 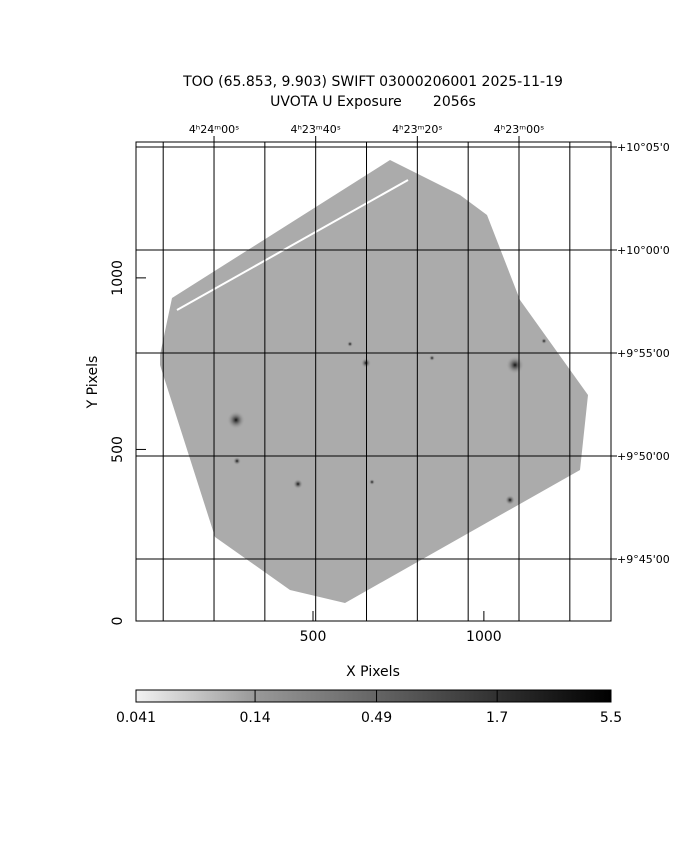 What do you see at coordinates (254, 718) in the screenshot?
I see `colorbar-tick-label: 0.14` at bounding box center [254, 718].